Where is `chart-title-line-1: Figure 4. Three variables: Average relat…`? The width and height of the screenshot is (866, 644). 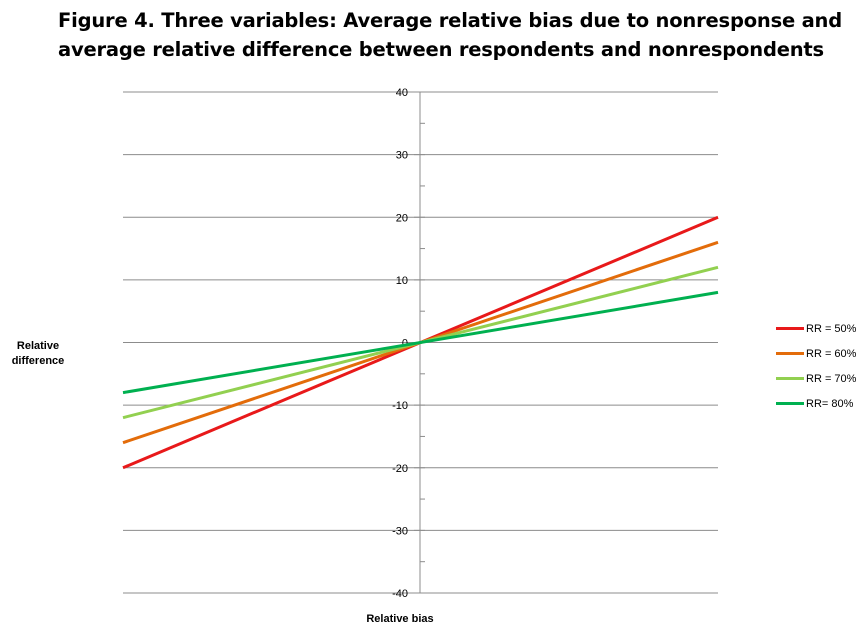
chart-title-line-1: Figure 4. Three variables: Average relat… is located at coordinates (450, 20).